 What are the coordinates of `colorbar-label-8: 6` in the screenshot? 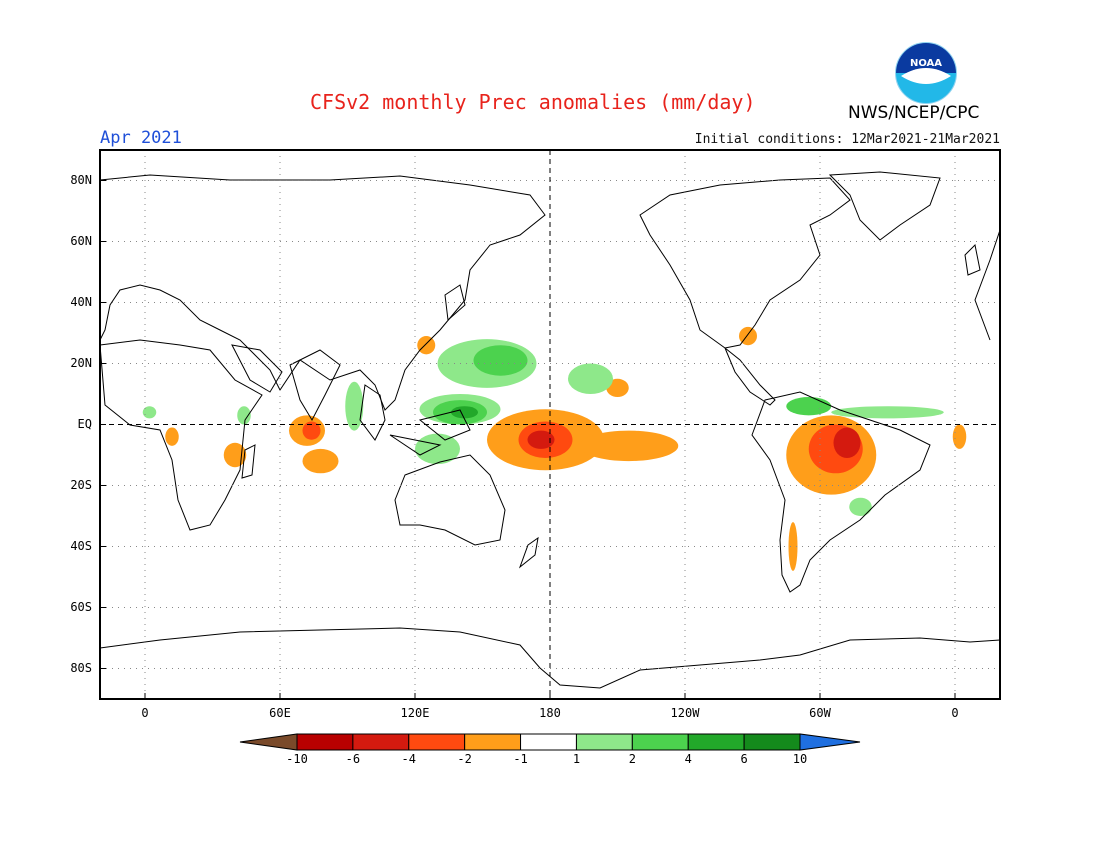 It's located at (744, 759).